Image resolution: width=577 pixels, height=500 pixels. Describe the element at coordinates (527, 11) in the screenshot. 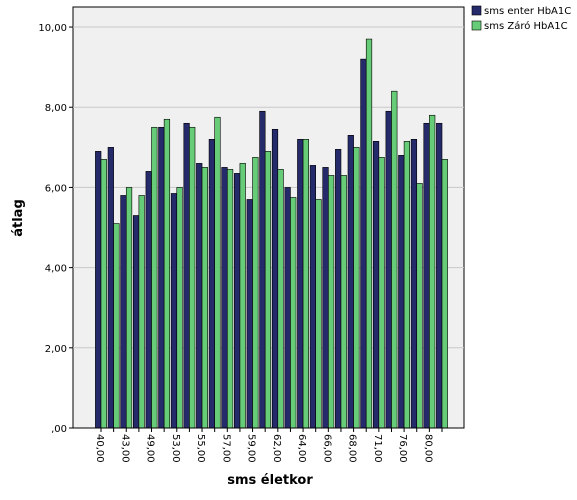

I see `legend-label-enter: sms enter HbA1C` at that location.